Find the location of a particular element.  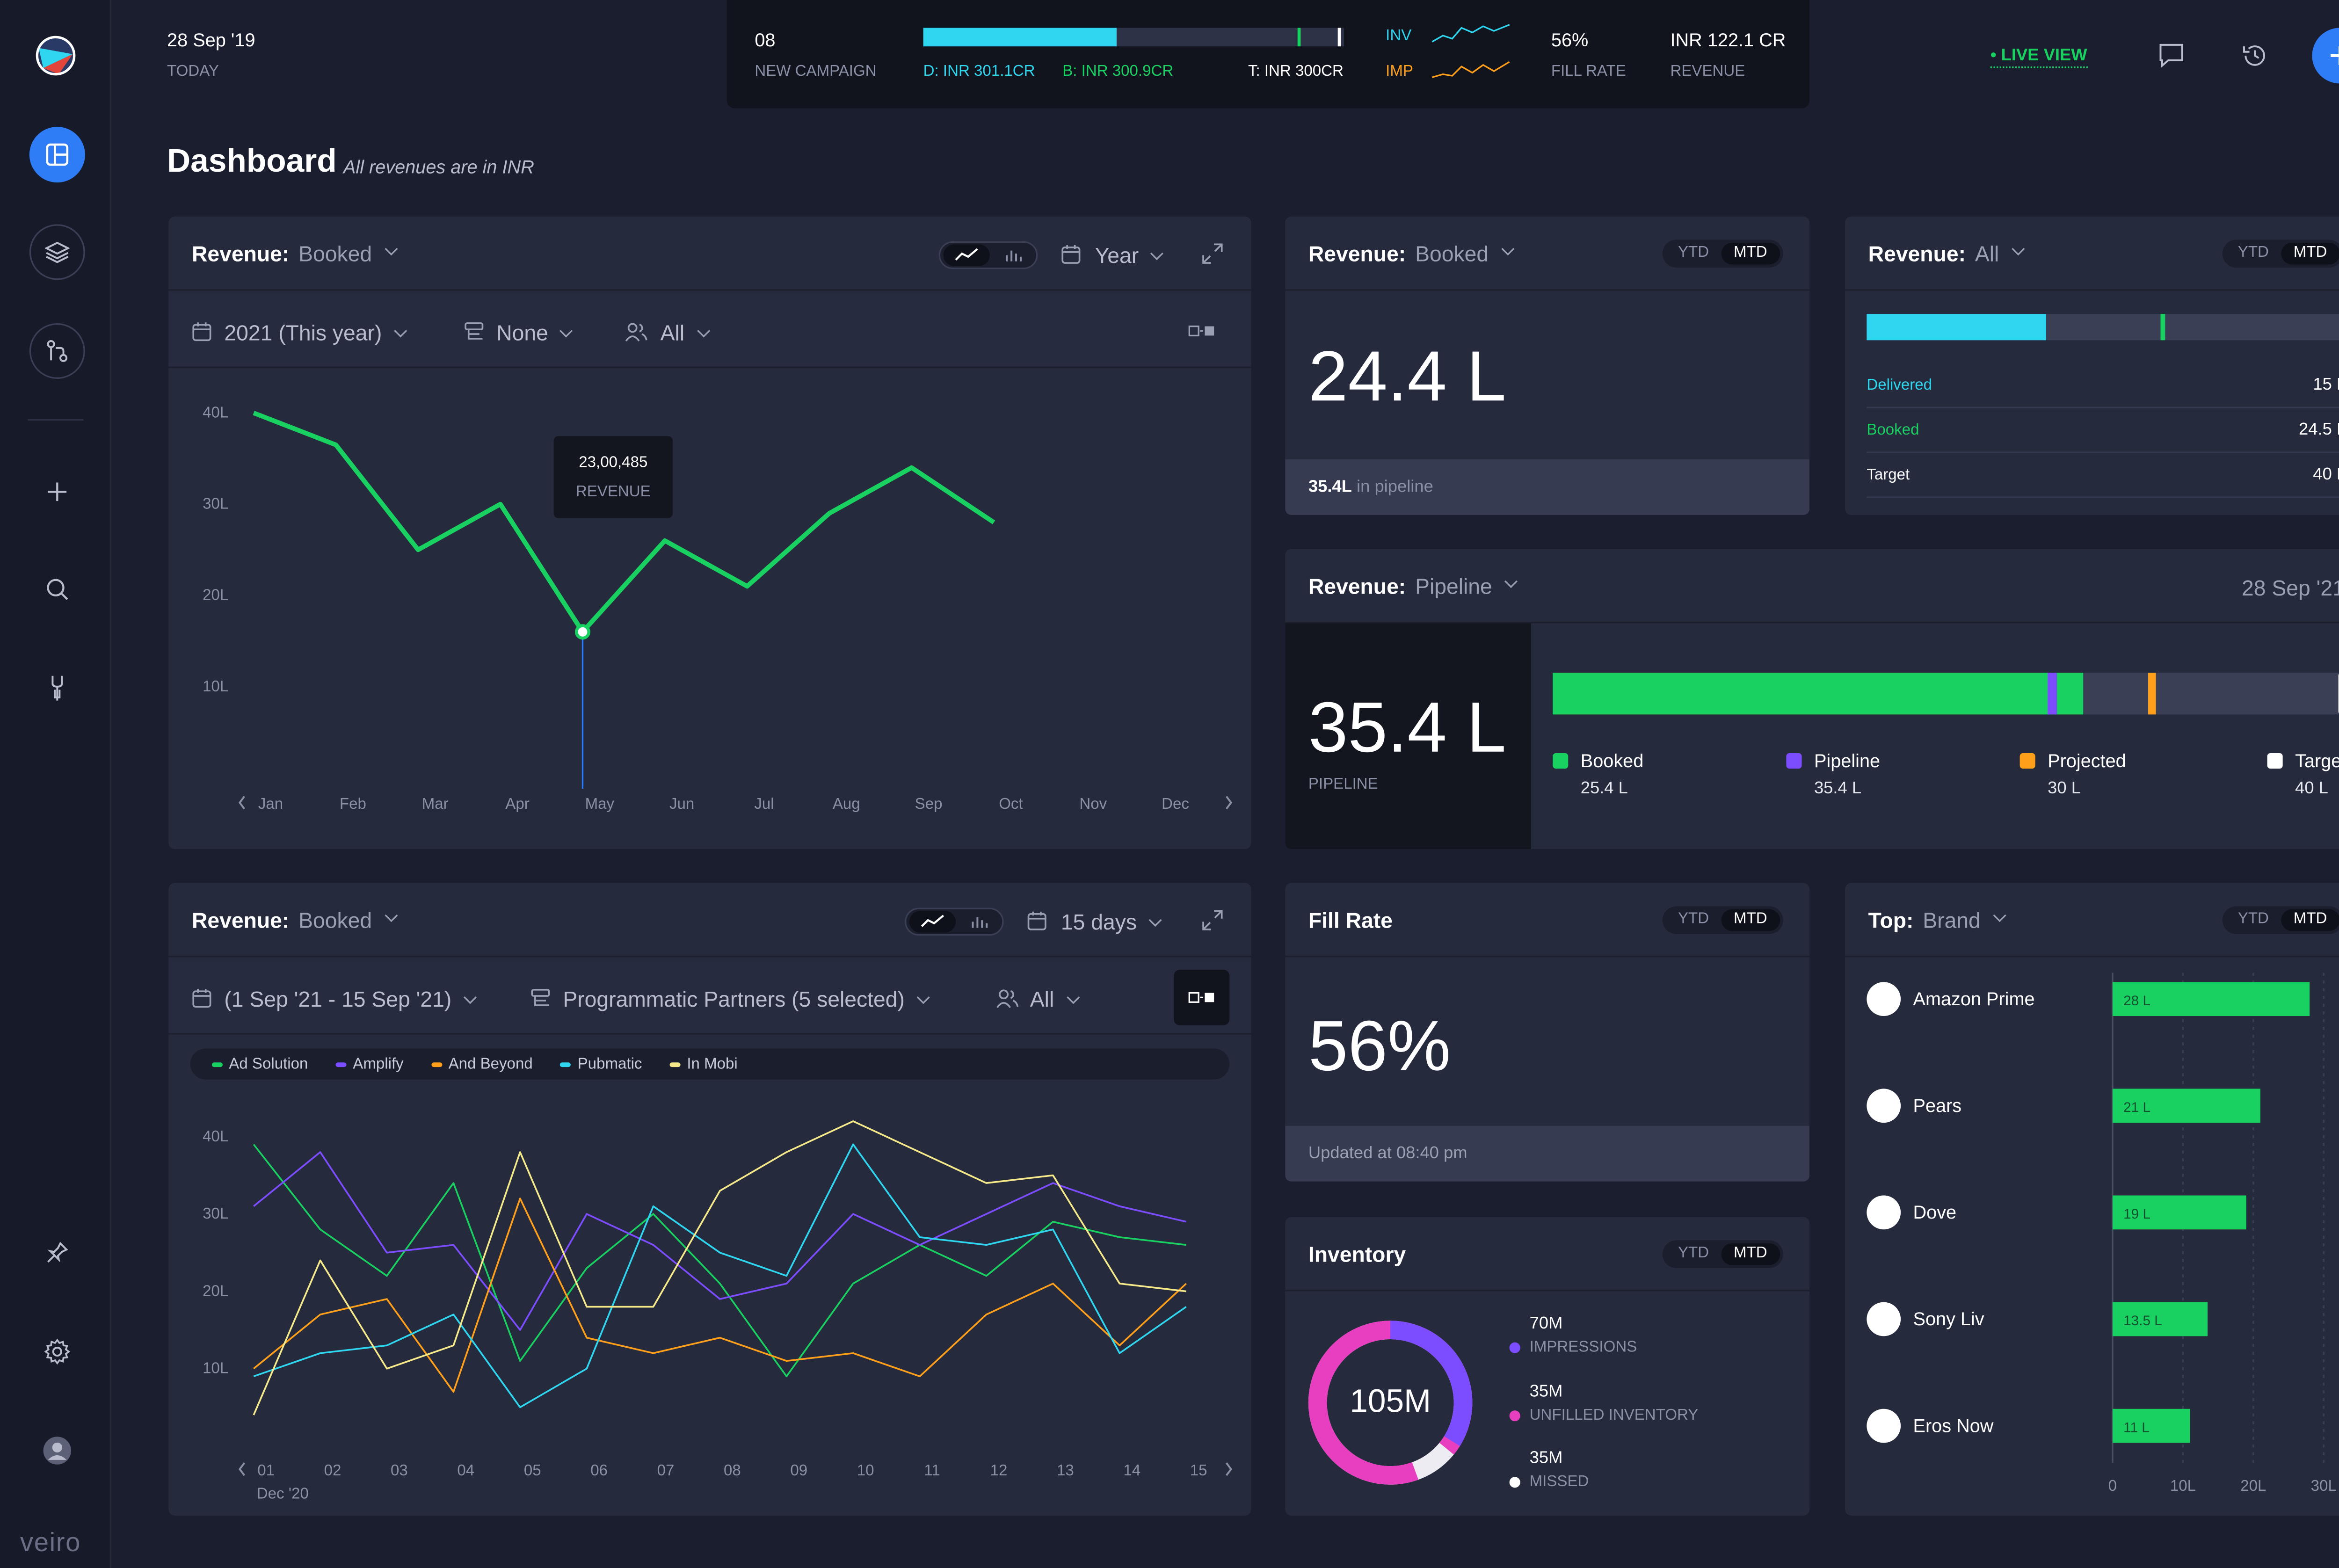

add-new-button is located at coordinates (2325, 56).